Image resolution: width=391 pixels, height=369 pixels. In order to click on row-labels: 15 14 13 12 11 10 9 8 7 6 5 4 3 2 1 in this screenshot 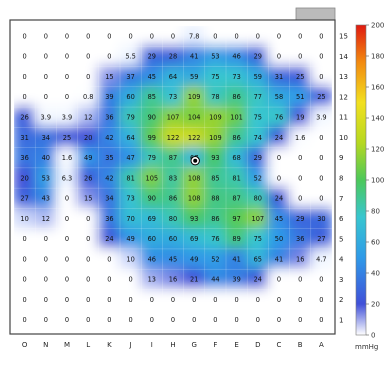, I will do `click(343, 179)`.